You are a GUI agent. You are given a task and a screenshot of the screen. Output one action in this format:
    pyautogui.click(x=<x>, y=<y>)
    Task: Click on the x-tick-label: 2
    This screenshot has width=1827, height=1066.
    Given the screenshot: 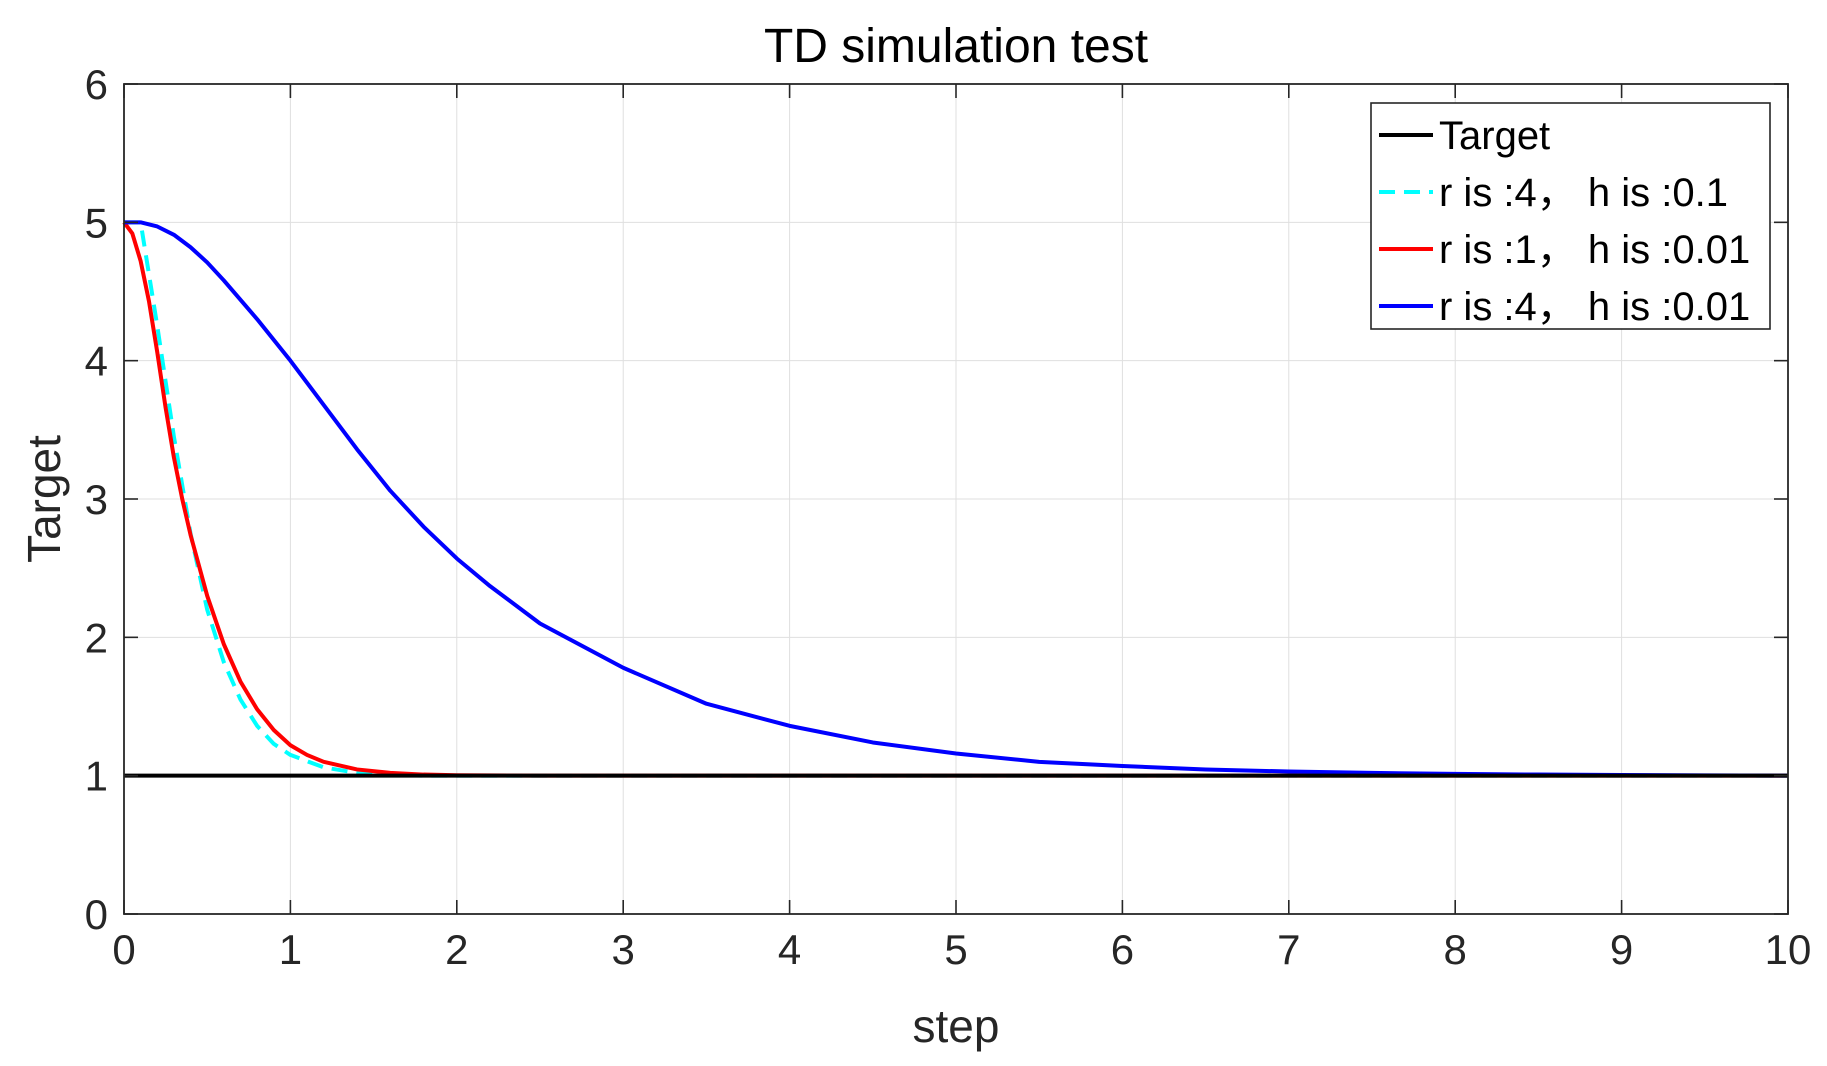 What is the action you would take?
    pyautogui.click(x=456, y=949)
    